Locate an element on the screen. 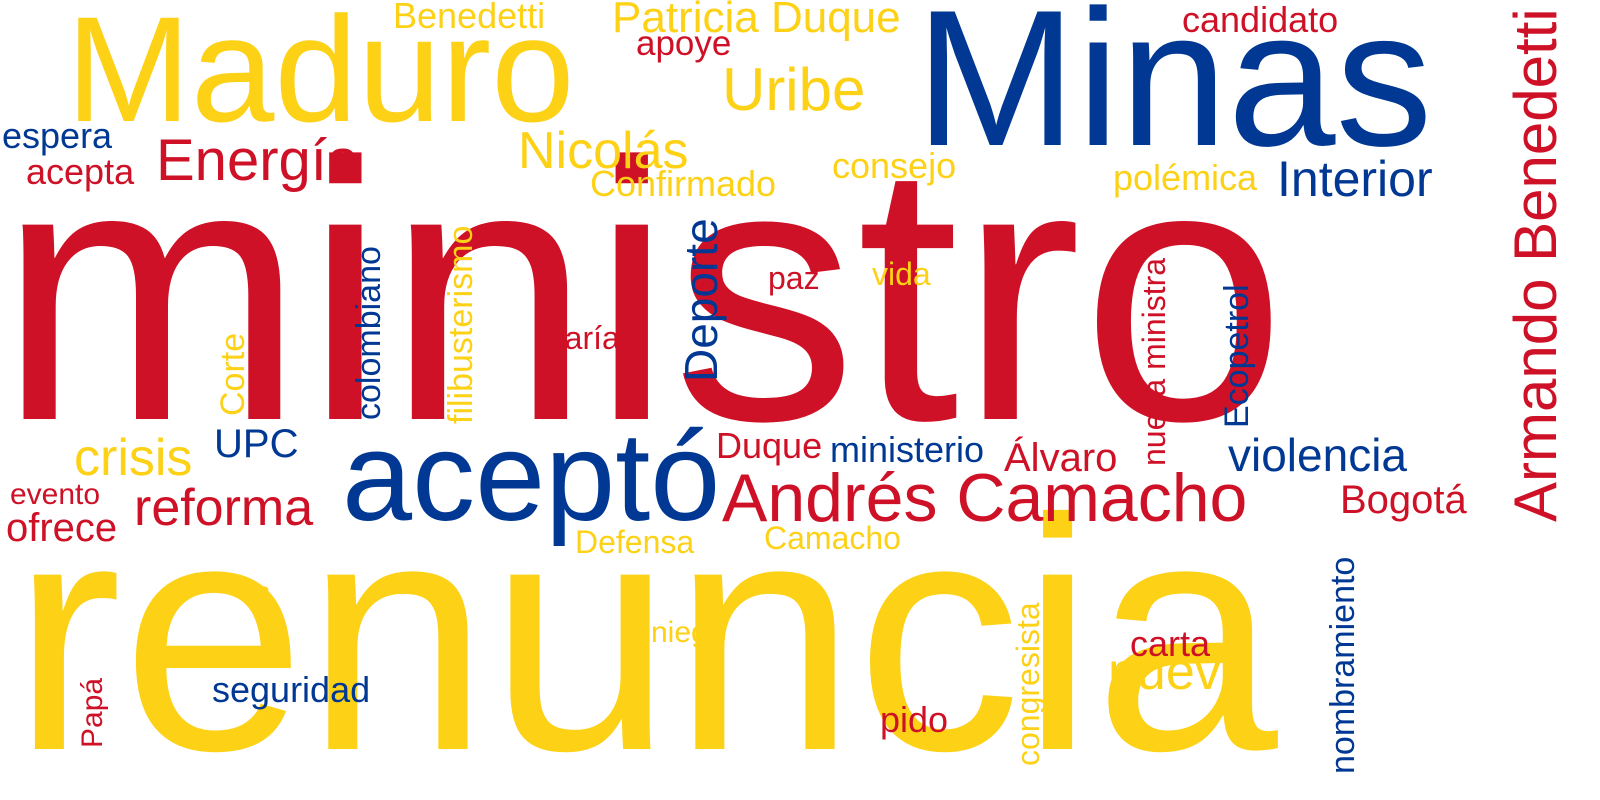 This screenshot has width=1600, height=800. word-ministerio: ministerio is located at coordinates (907, 449).